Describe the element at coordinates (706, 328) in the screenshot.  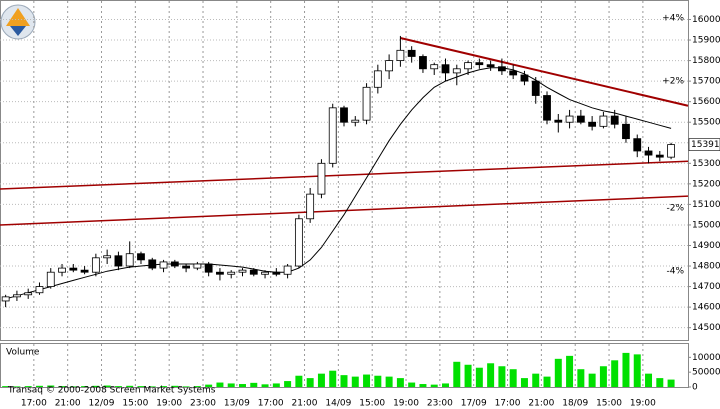
I see `y-tick-label: 145000` at that location.